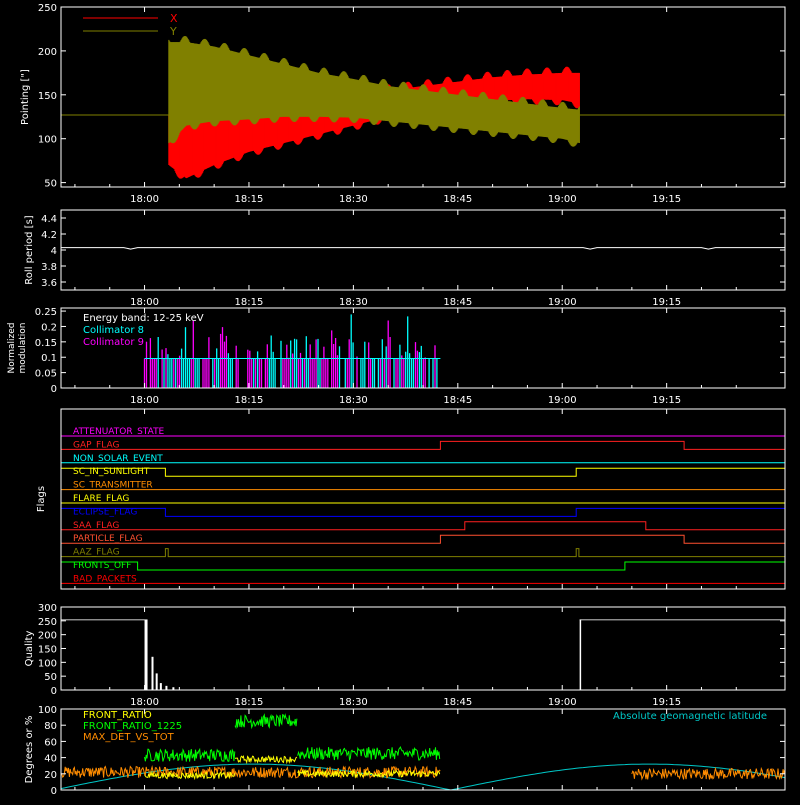 This screenshot has width=800, height=805. Describe the element at coordinates (119, 432) in the screenshot. I see `flag-label: ATTENUATOR_STATE` at that location.